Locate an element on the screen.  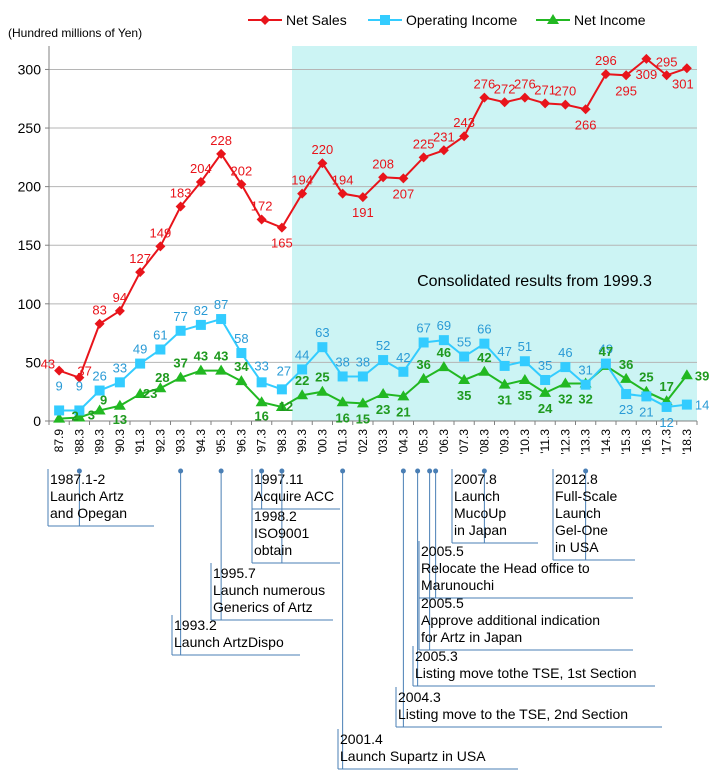
data-label: 31 is located at coordinates (504, 400).